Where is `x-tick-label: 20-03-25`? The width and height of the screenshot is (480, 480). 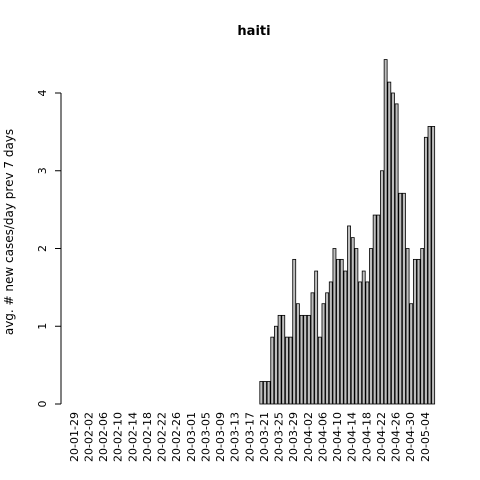
x-tick-label: 20-03-25 is located at coordinates (279, 437).